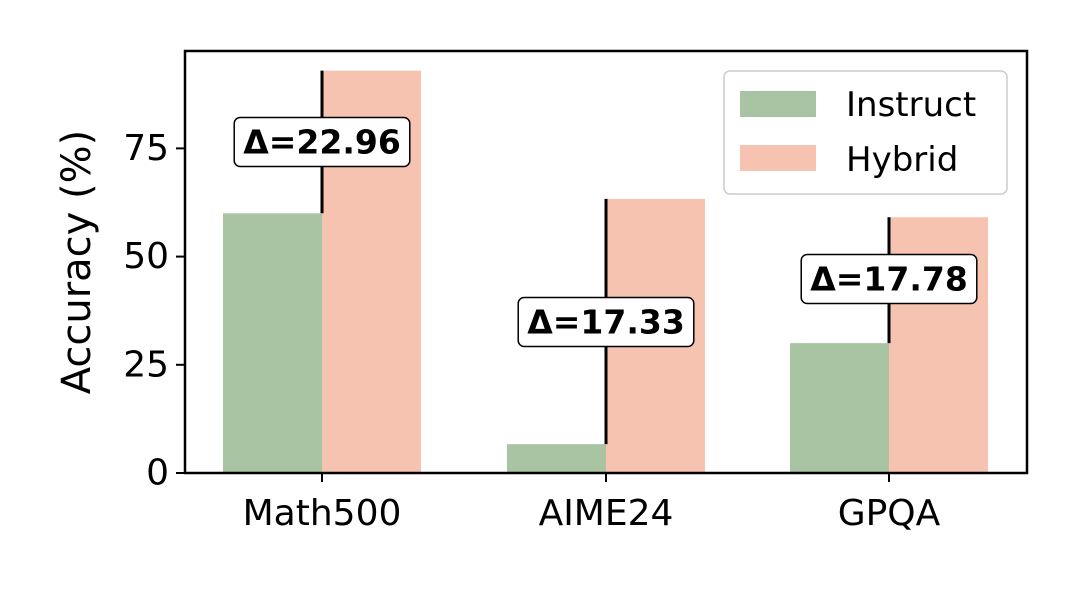 This screenshot has height=589, width=1080. Describe the element at coordinates (154, 311) in the screenshot. I see `y-axis: 0 25 50 75` at that location.